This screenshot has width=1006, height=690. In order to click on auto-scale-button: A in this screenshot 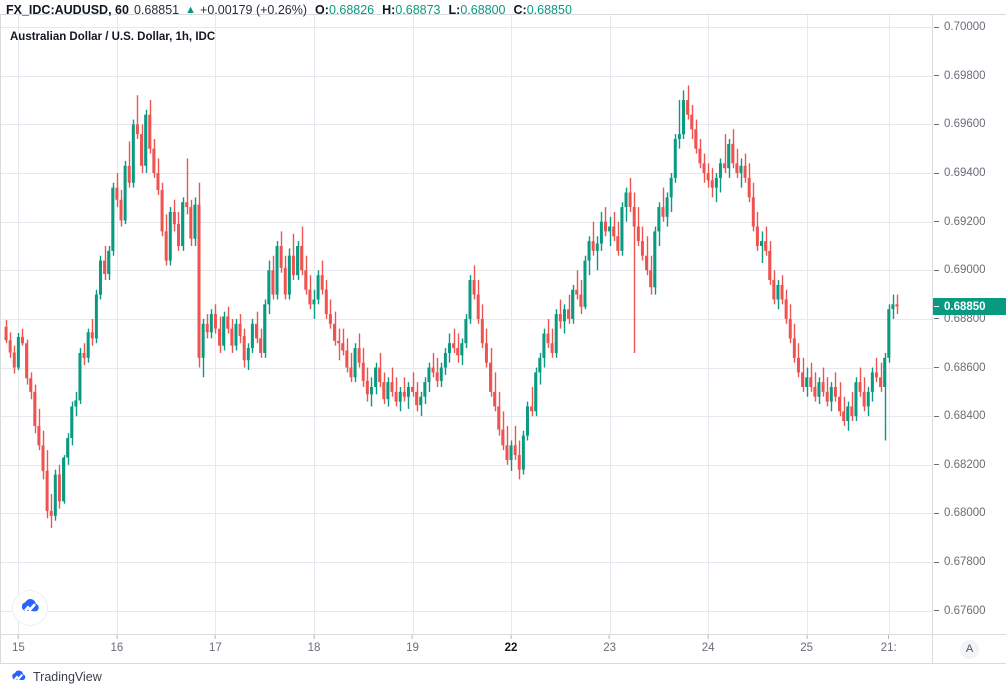, I will do `click(969, 649)`.